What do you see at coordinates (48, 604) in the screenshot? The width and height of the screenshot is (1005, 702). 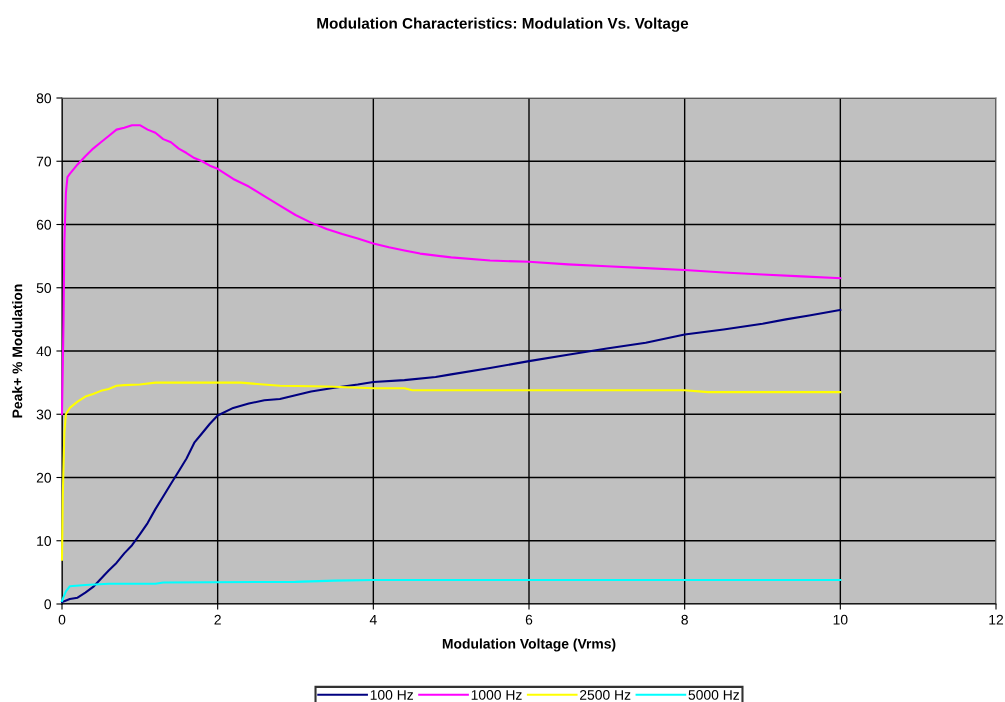 I see `y-tick-label: 0` at bounding box center [48, 604].